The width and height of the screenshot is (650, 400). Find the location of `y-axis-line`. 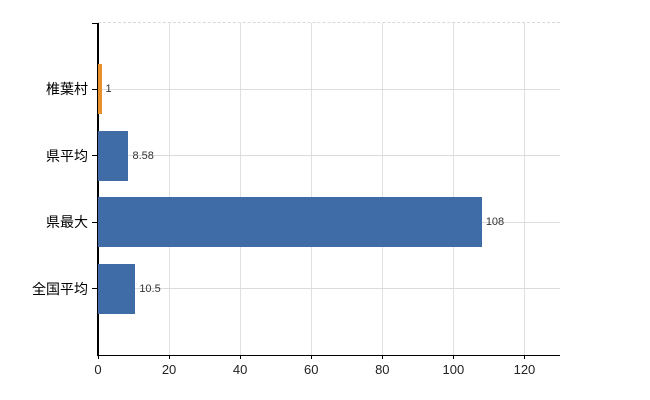

y-axis-line is located at coordinates (98, 189).